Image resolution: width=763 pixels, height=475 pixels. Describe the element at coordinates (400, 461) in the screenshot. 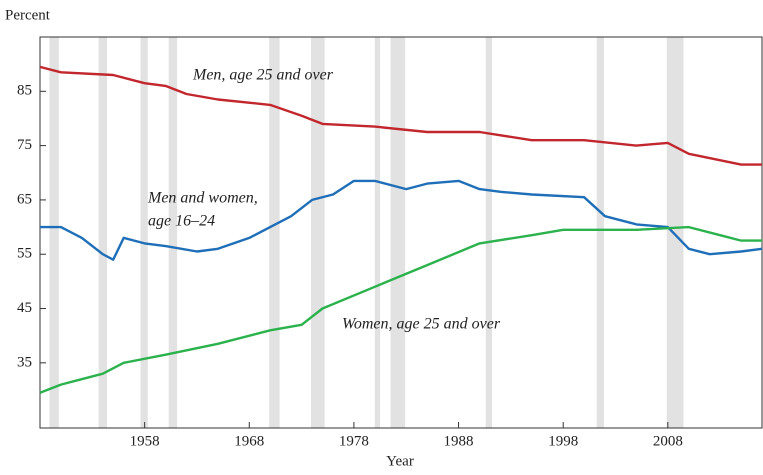

I see `x-axis-label: Year` at that location.